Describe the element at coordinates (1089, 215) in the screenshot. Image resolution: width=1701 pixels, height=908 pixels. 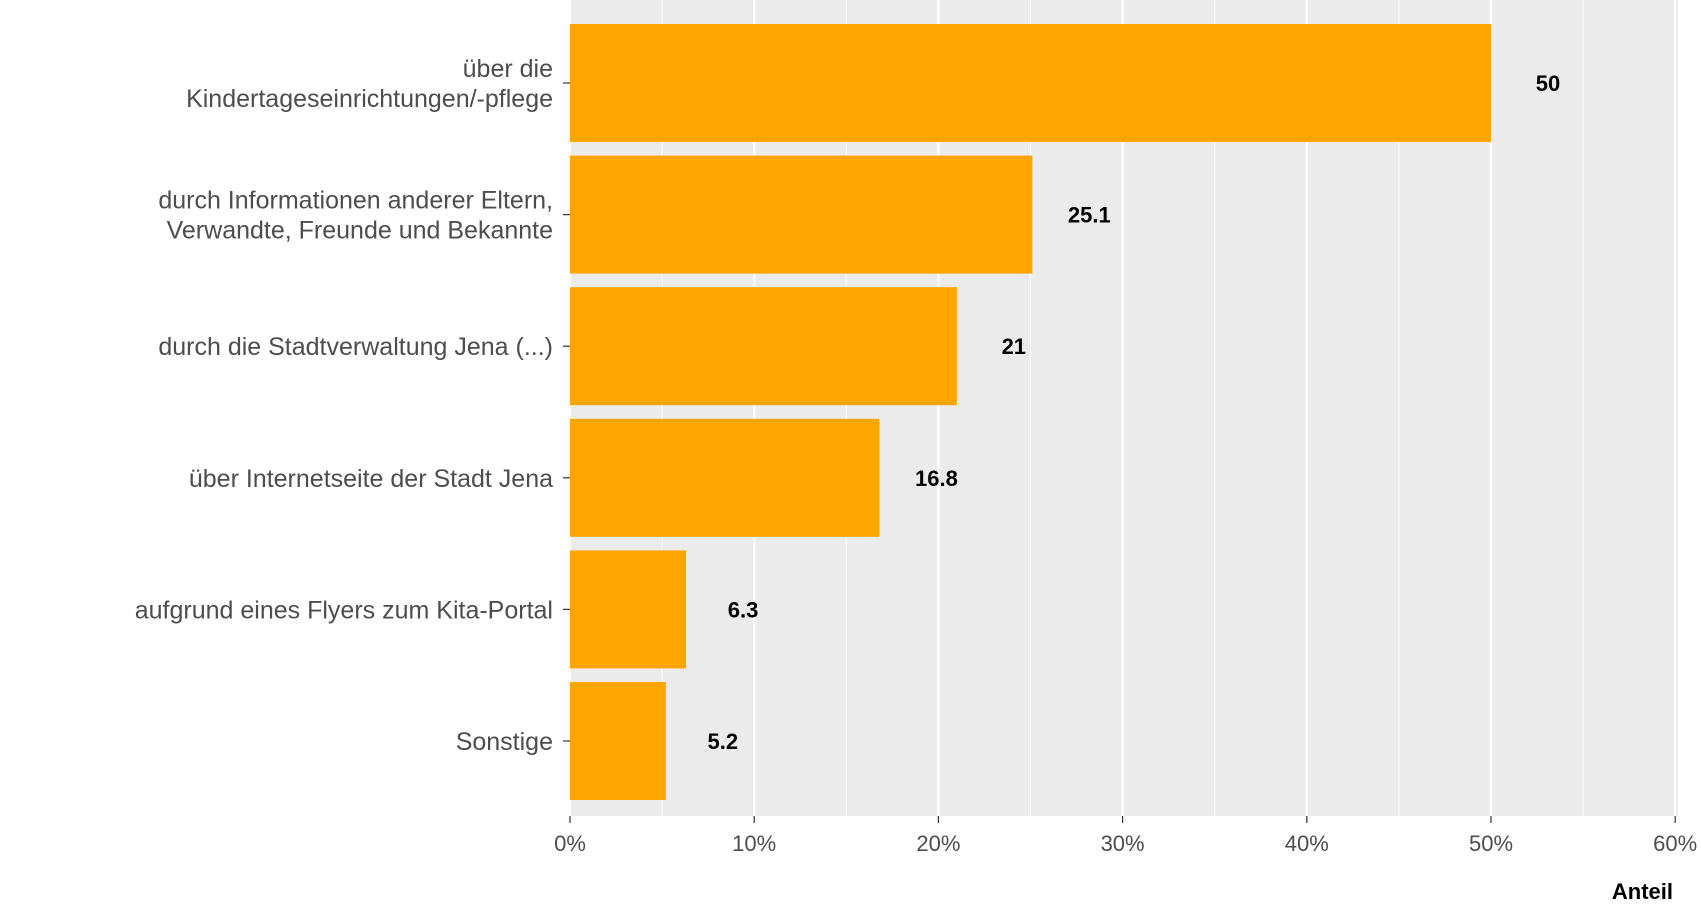
I see `data-label: 25.1` at that location.